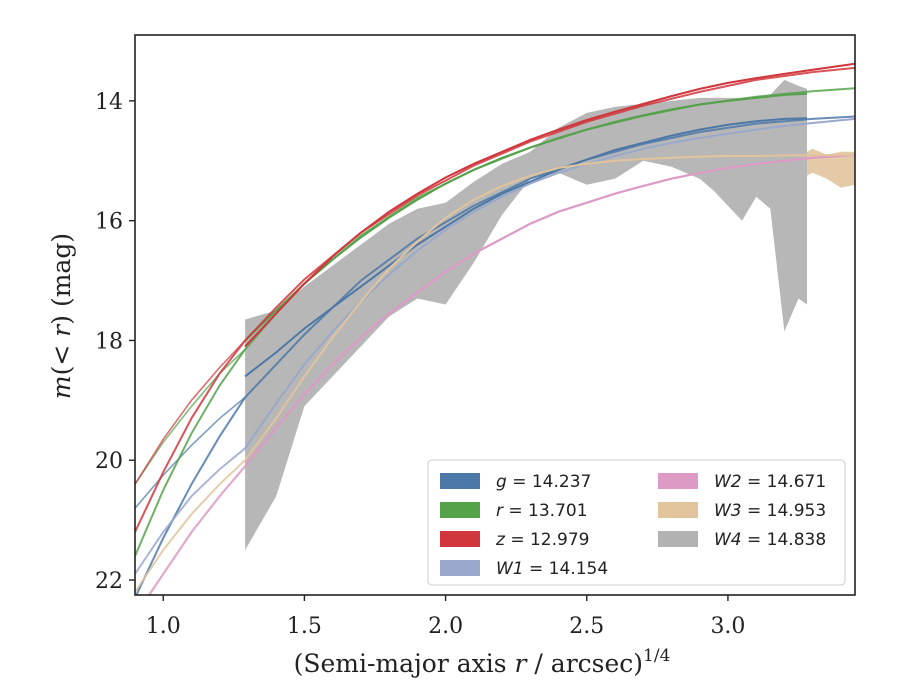 The width and height of the screenshot is (900, 700). What do you see at coordinates (109, 461) in the screenshot?
I see `y-tick-label: 20` at bounding box center [109, 461].